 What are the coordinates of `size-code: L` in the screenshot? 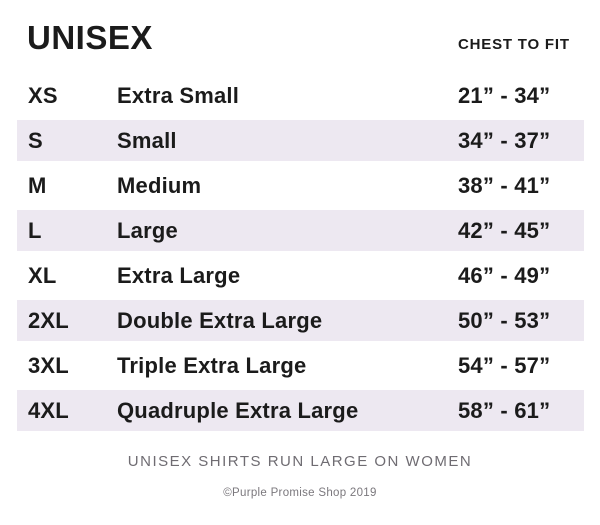 It's located at (35, 230).